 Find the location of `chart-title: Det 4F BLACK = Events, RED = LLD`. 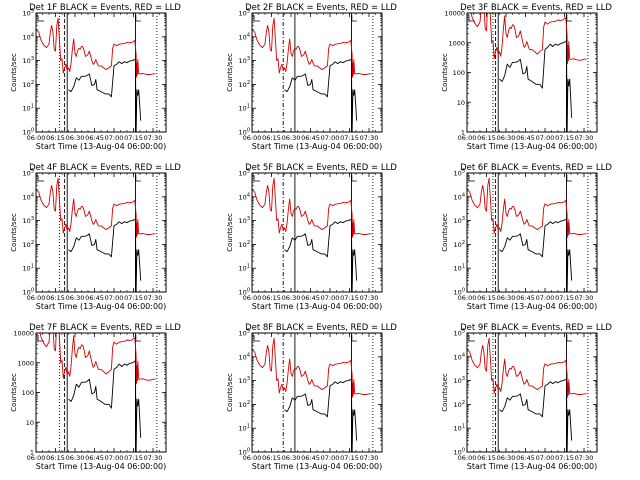

chart-title: Det 4F BLACK = Events, RED = LLD is located at coordinates (105, 168).